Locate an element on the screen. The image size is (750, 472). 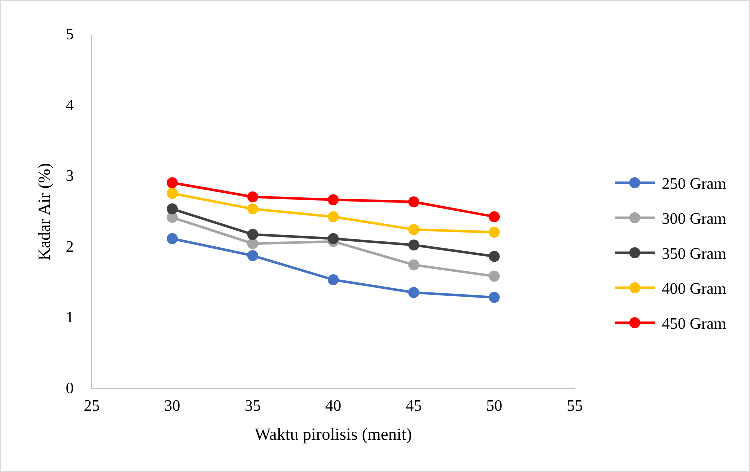
x-tick-label: 40 is located at coordinates (334, 406).